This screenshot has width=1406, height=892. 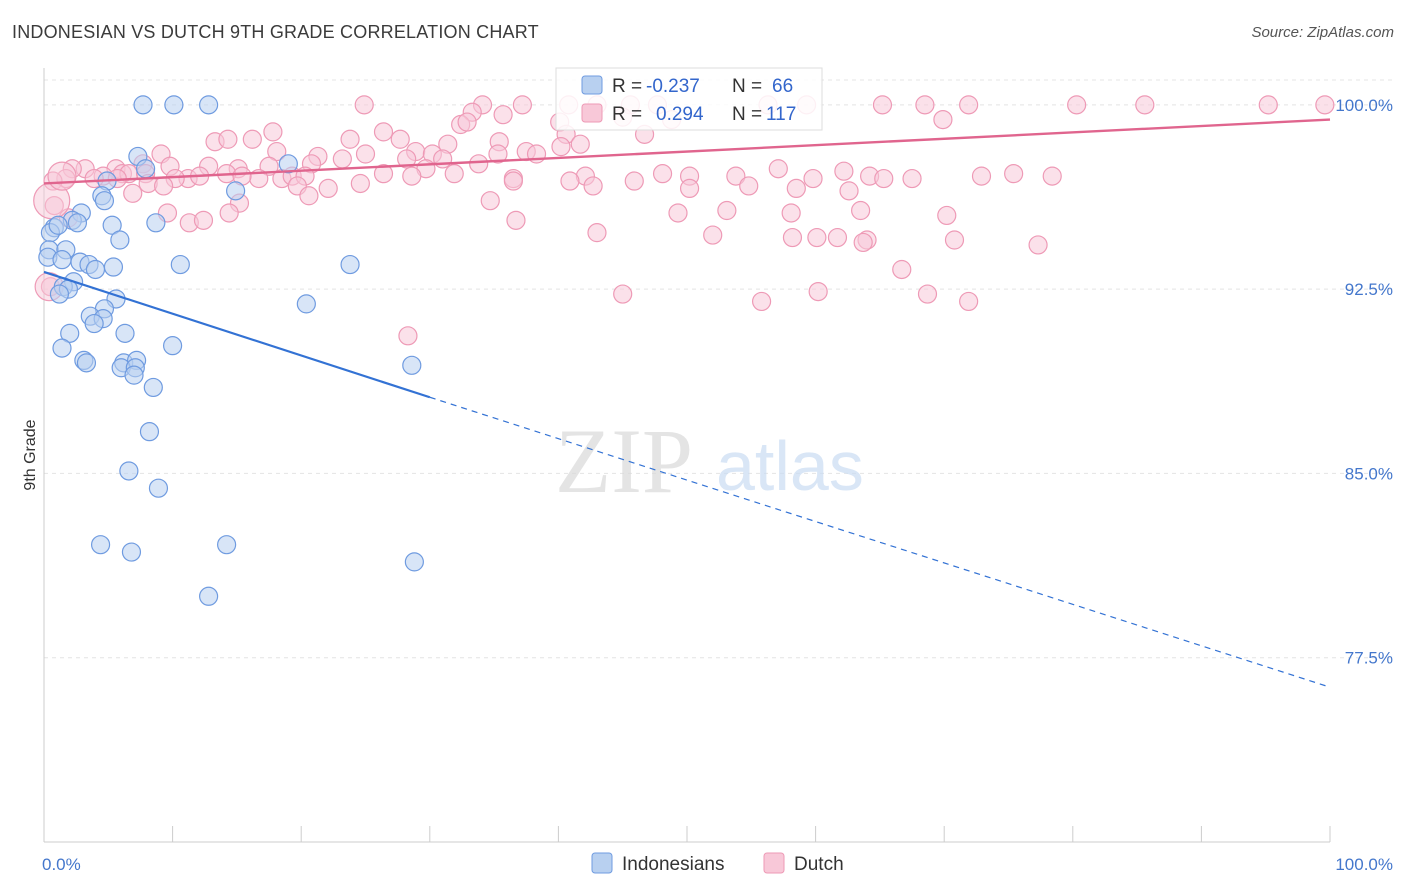 What do you see at coordinates (689, 99) in the screenshot?
I see `stats-legend: R = -0.237 N = 66 R = 0.294 N = 117` at bounding box center [689, 99].